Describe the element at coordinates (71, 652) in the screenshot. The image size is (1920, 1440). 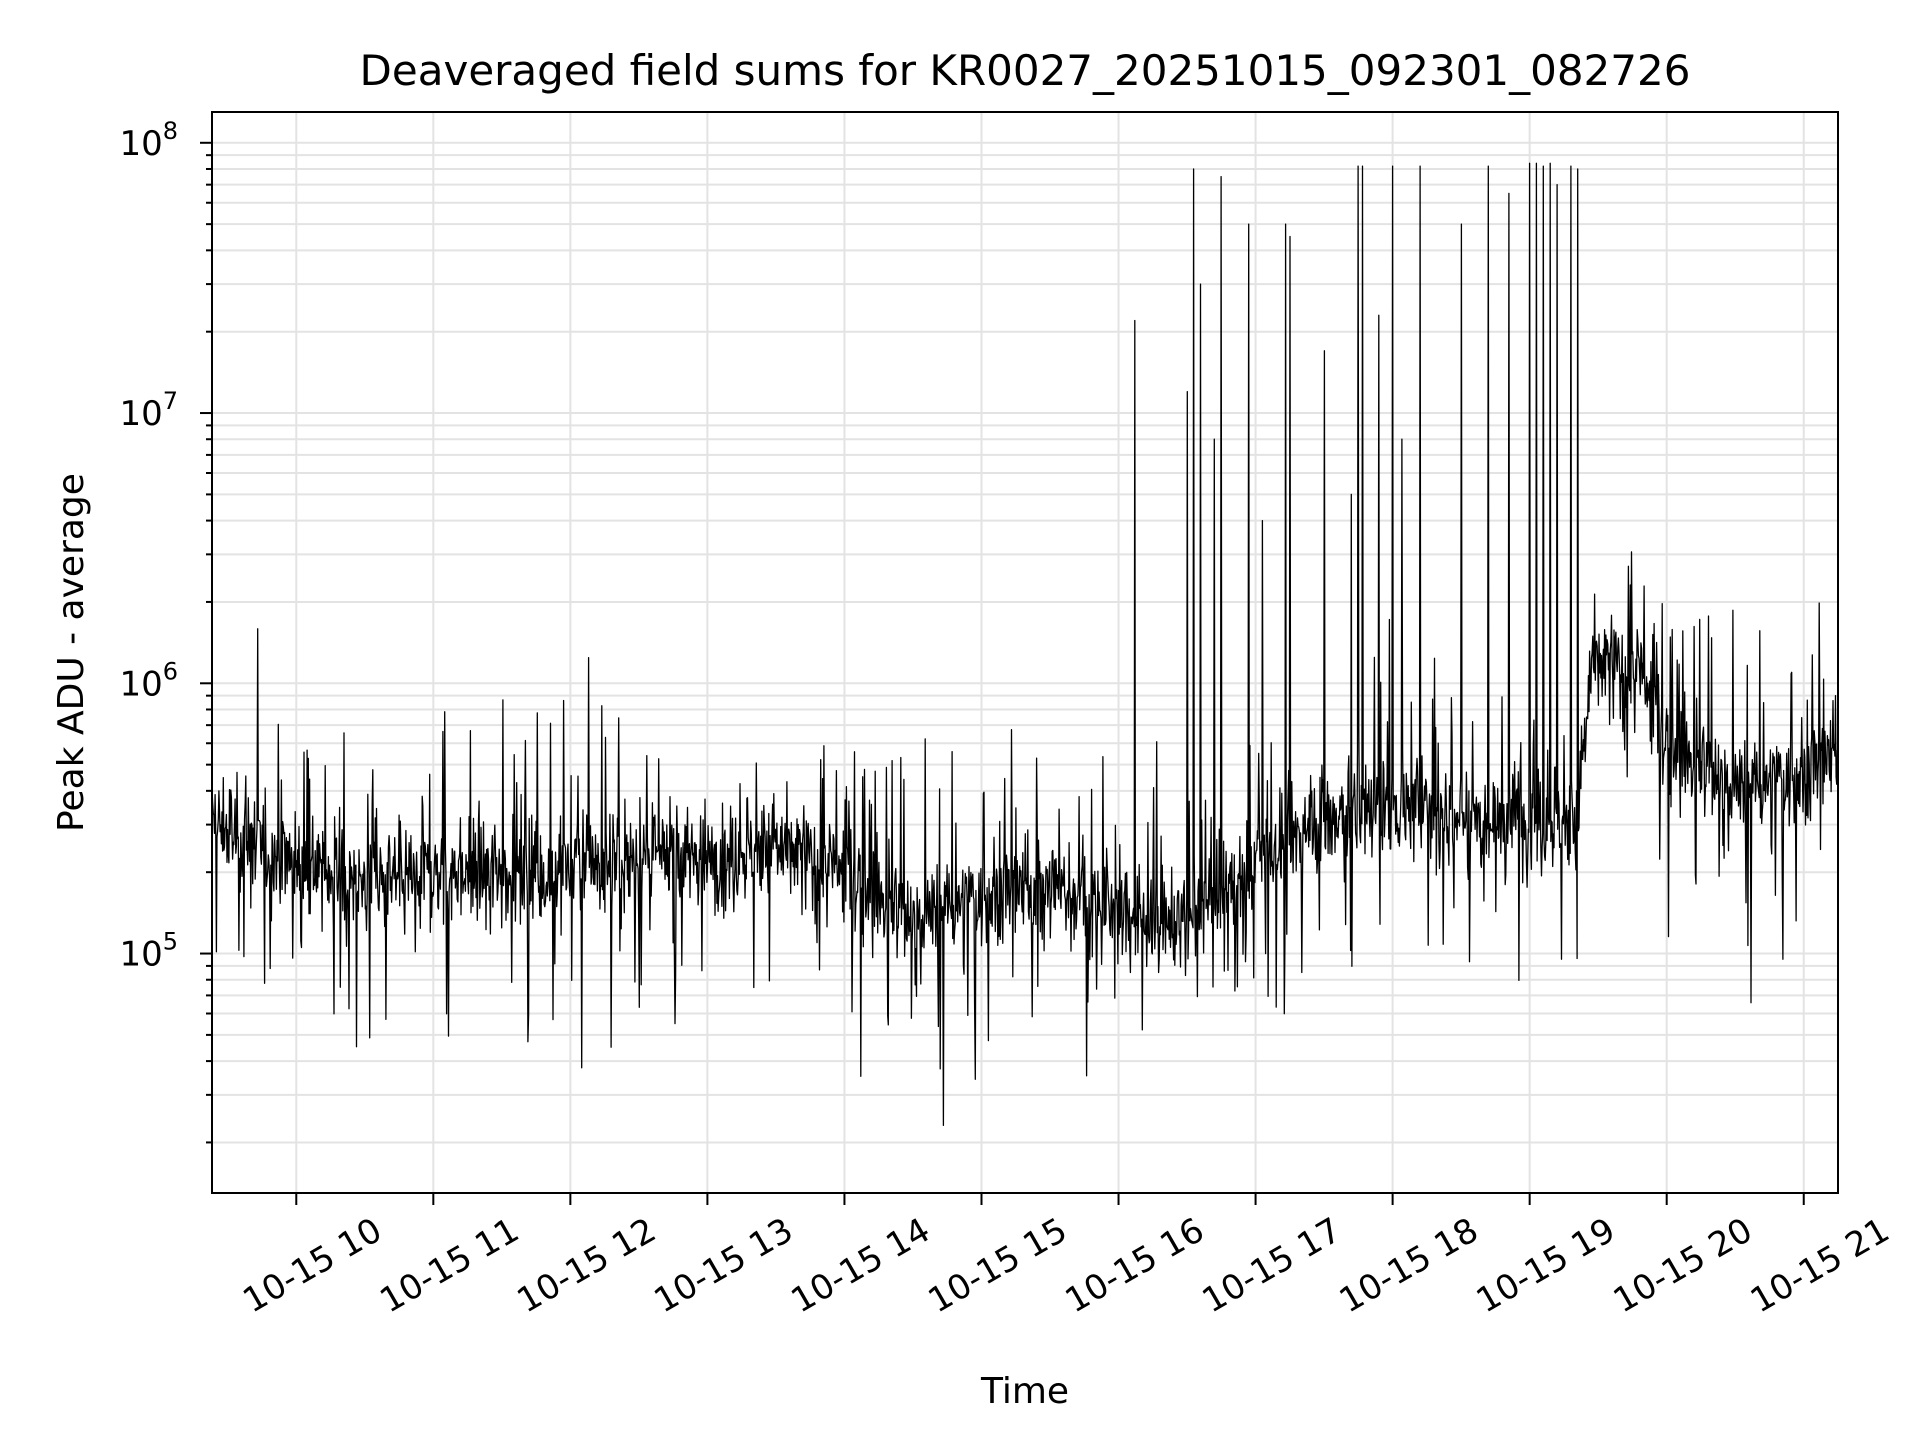
I see `y-axis-label: Peak ADU - average` at that location.